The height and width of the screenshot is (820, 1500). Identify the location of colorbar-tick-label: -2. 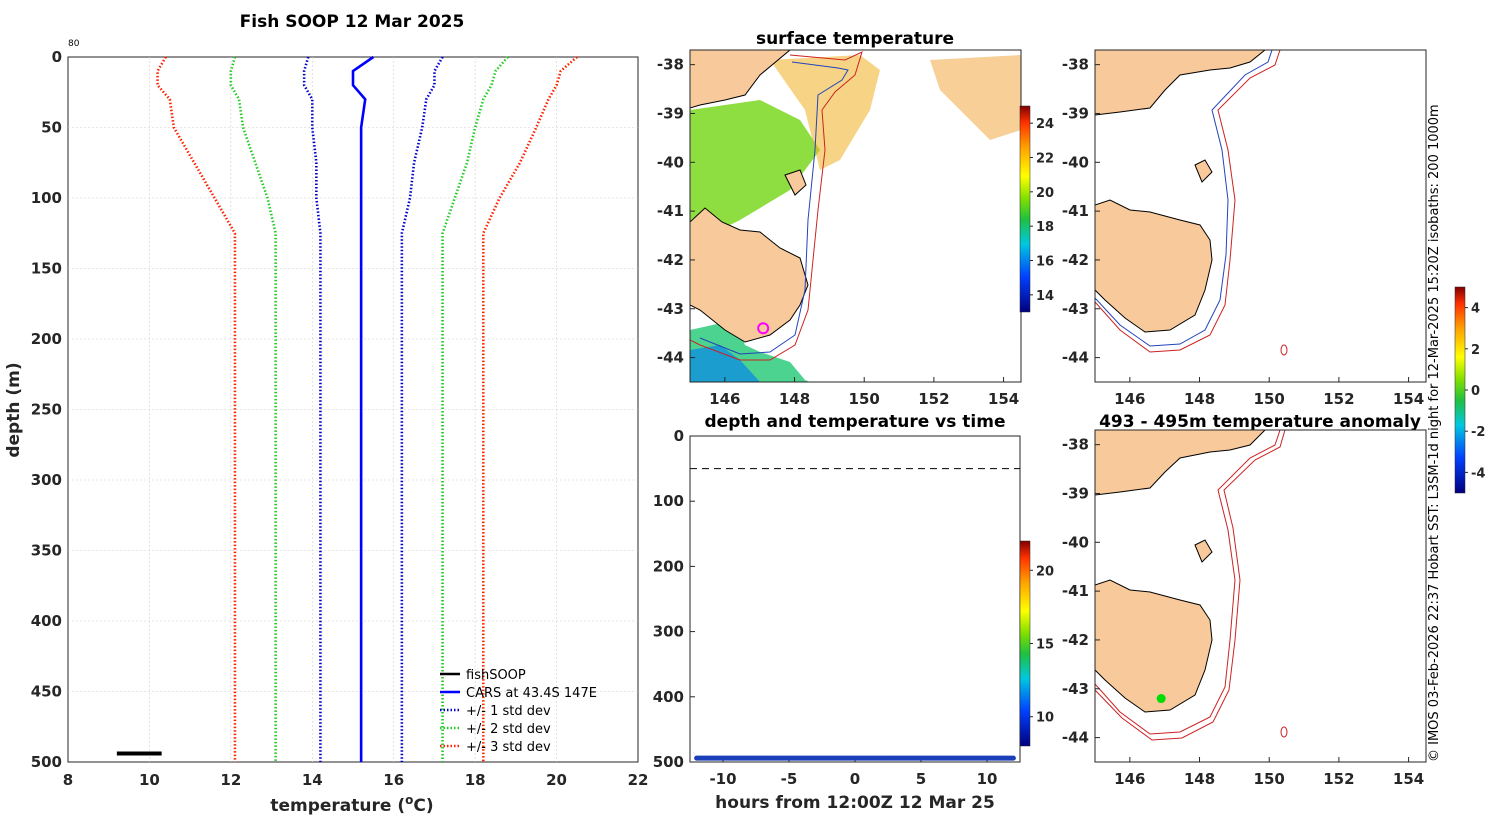
(1478, 432).